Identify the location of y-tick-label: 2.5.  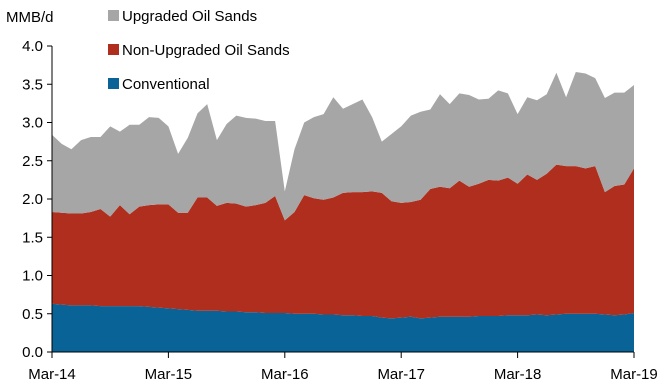
(32, 161).